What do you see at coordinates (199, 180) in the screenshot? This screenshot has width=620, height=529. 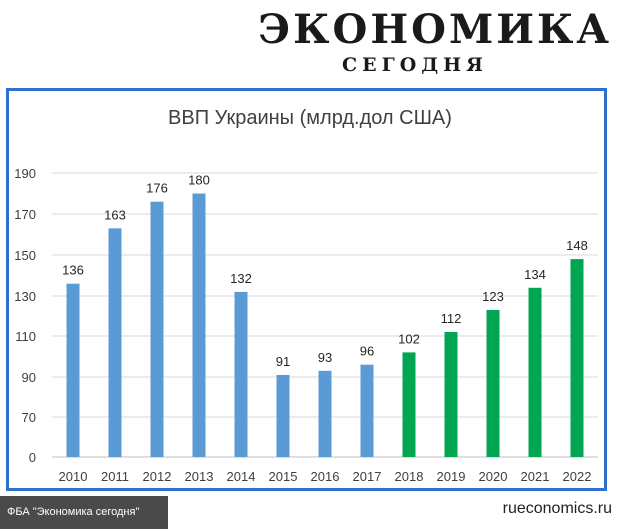 I see `value-label-2013: 180` at bounding box center [199, 180].